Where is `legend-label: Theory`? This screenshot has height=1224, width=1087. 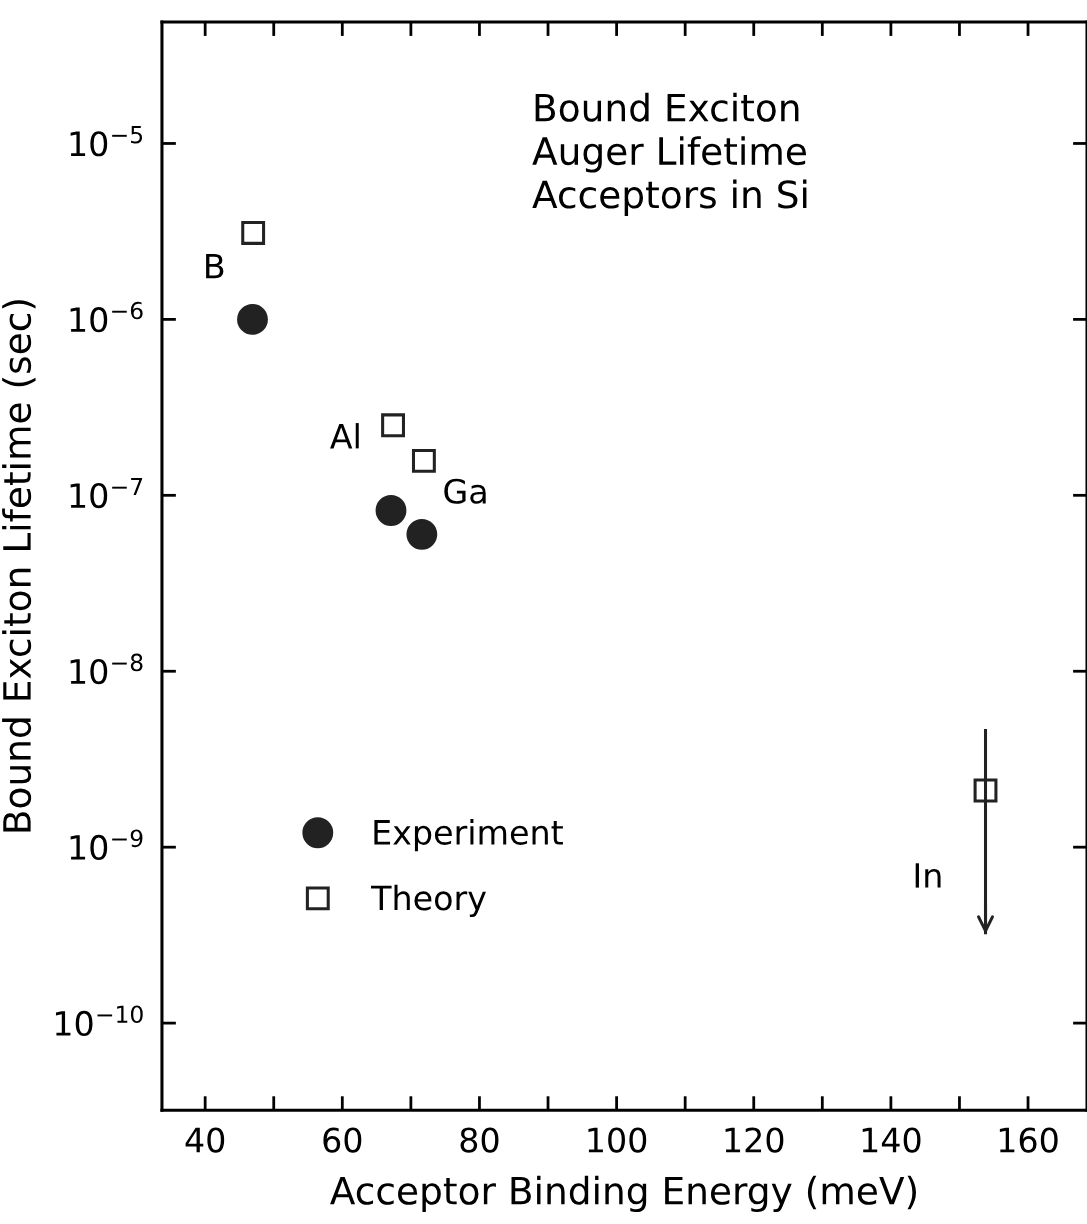
legend-label: Theory is located at coordinates (428, 900).